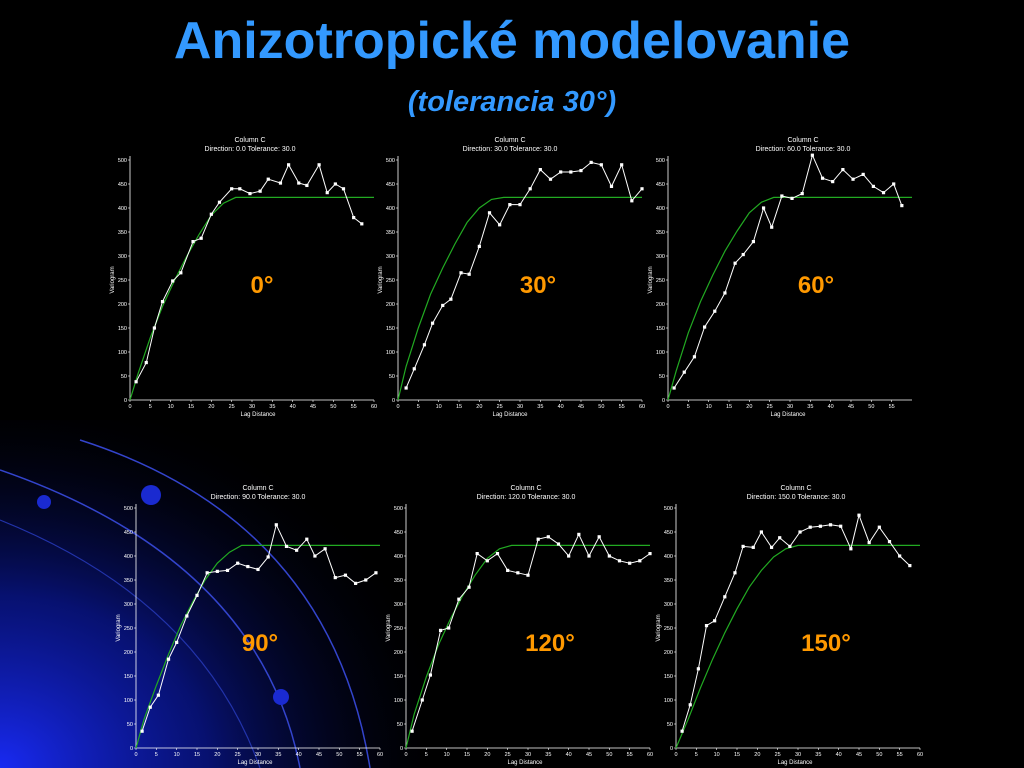 The image size is (1024, 768). Describe the element at coordinates (696, 755) in the screenshot. I see `x-tick-label: 5` at that location.